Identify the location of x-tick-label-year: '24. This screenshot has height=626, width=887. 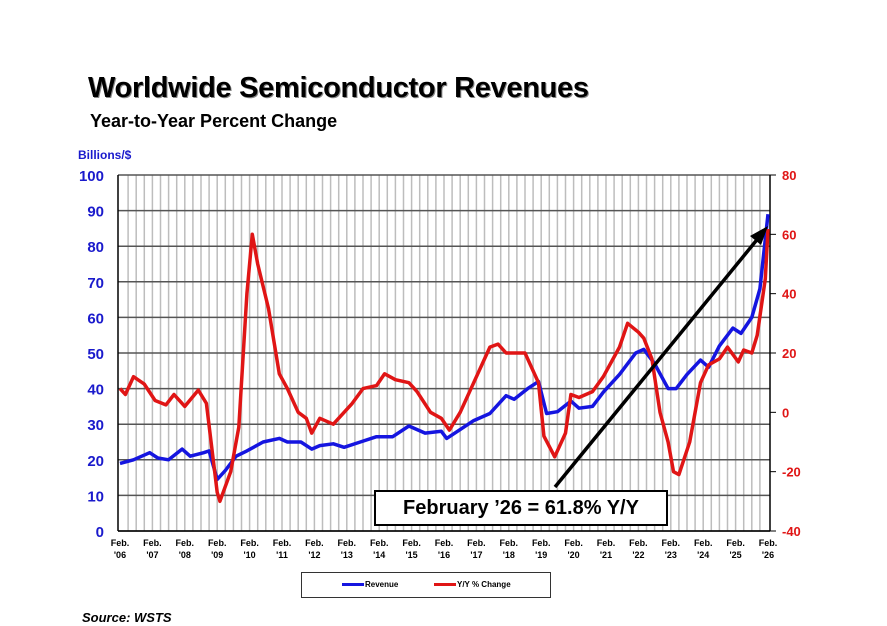
(703, 555).